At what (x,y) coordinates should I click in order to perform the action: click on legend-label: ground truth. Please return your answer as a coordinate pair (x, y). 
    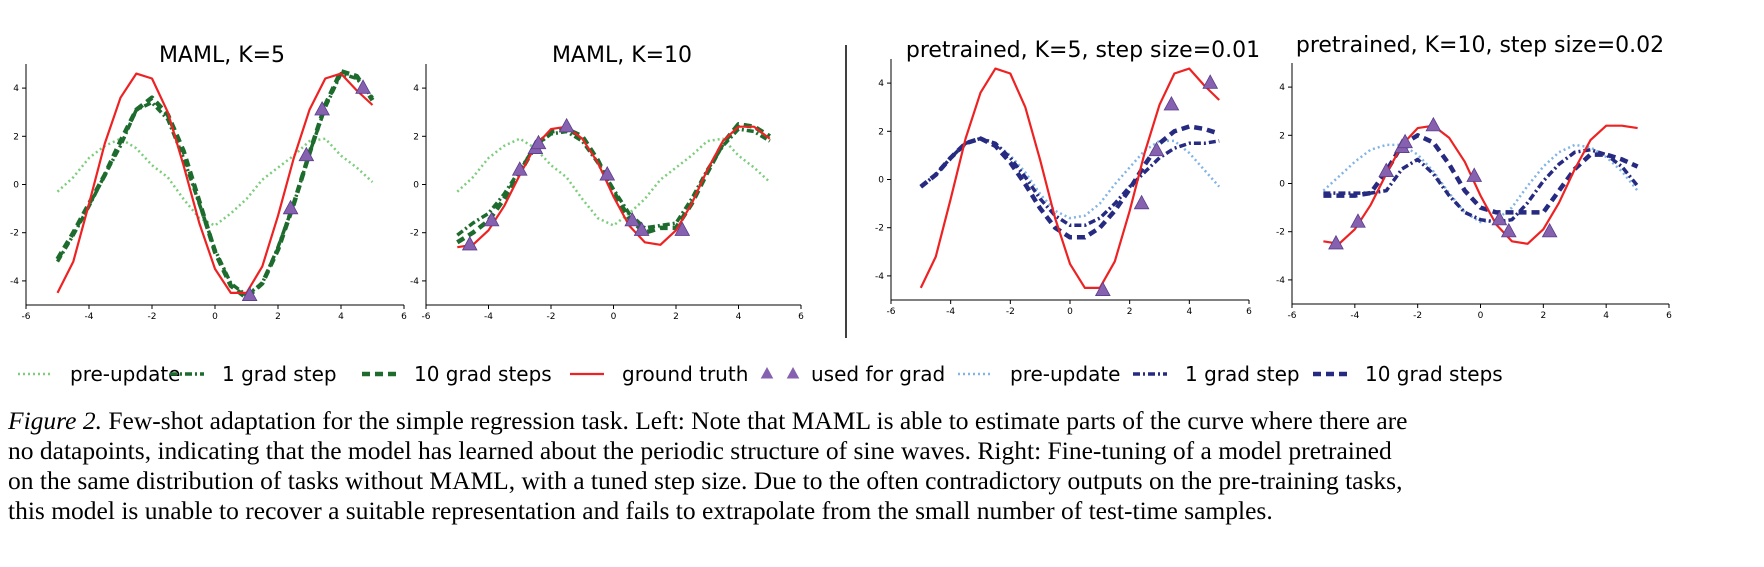
    Looking at the image, I should click on (685, 374).